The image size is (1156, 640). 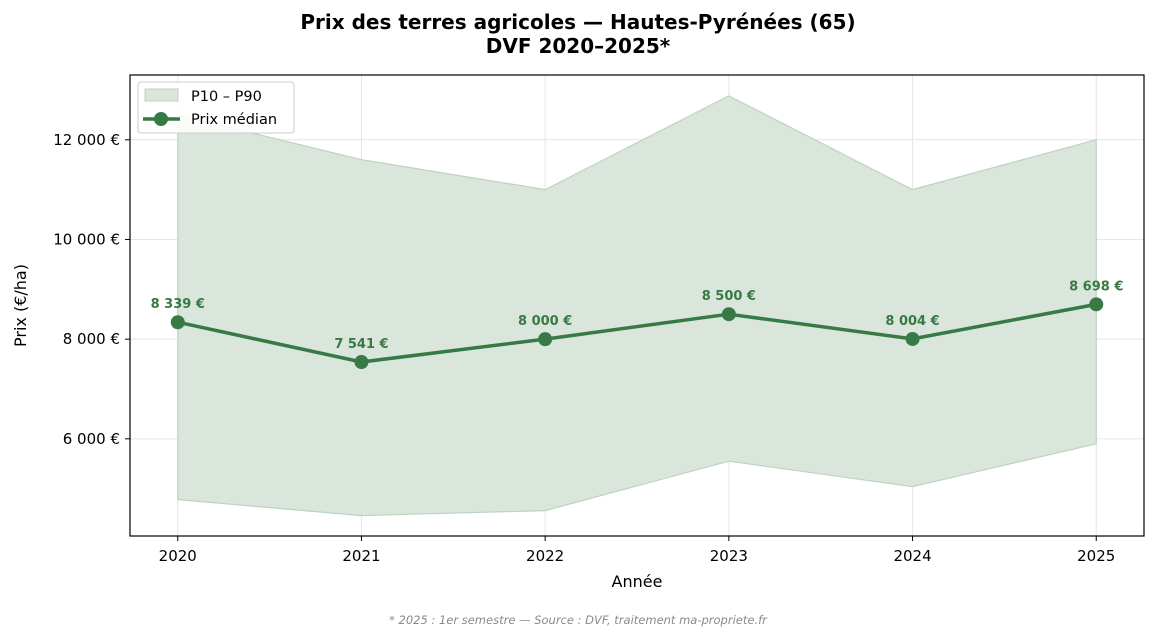 I want to click on x-tick-label: 2021, so click(x=361, y=556).